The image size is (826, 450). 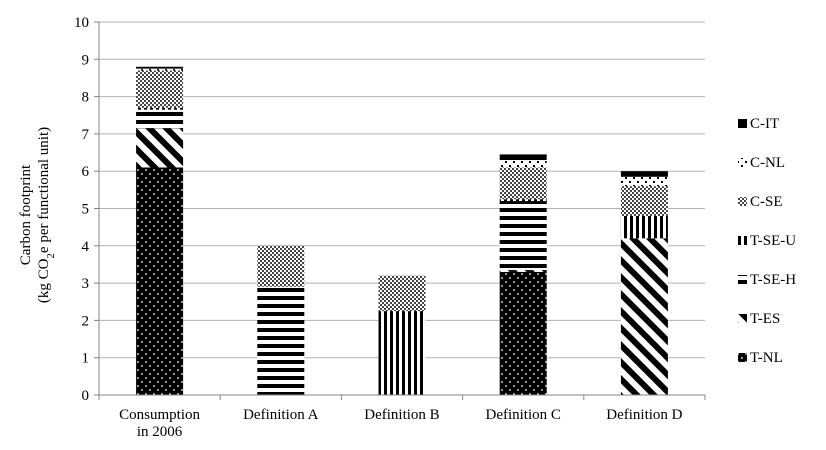 I want to click on y-tick-label: 7, so click(x=86, y=135).